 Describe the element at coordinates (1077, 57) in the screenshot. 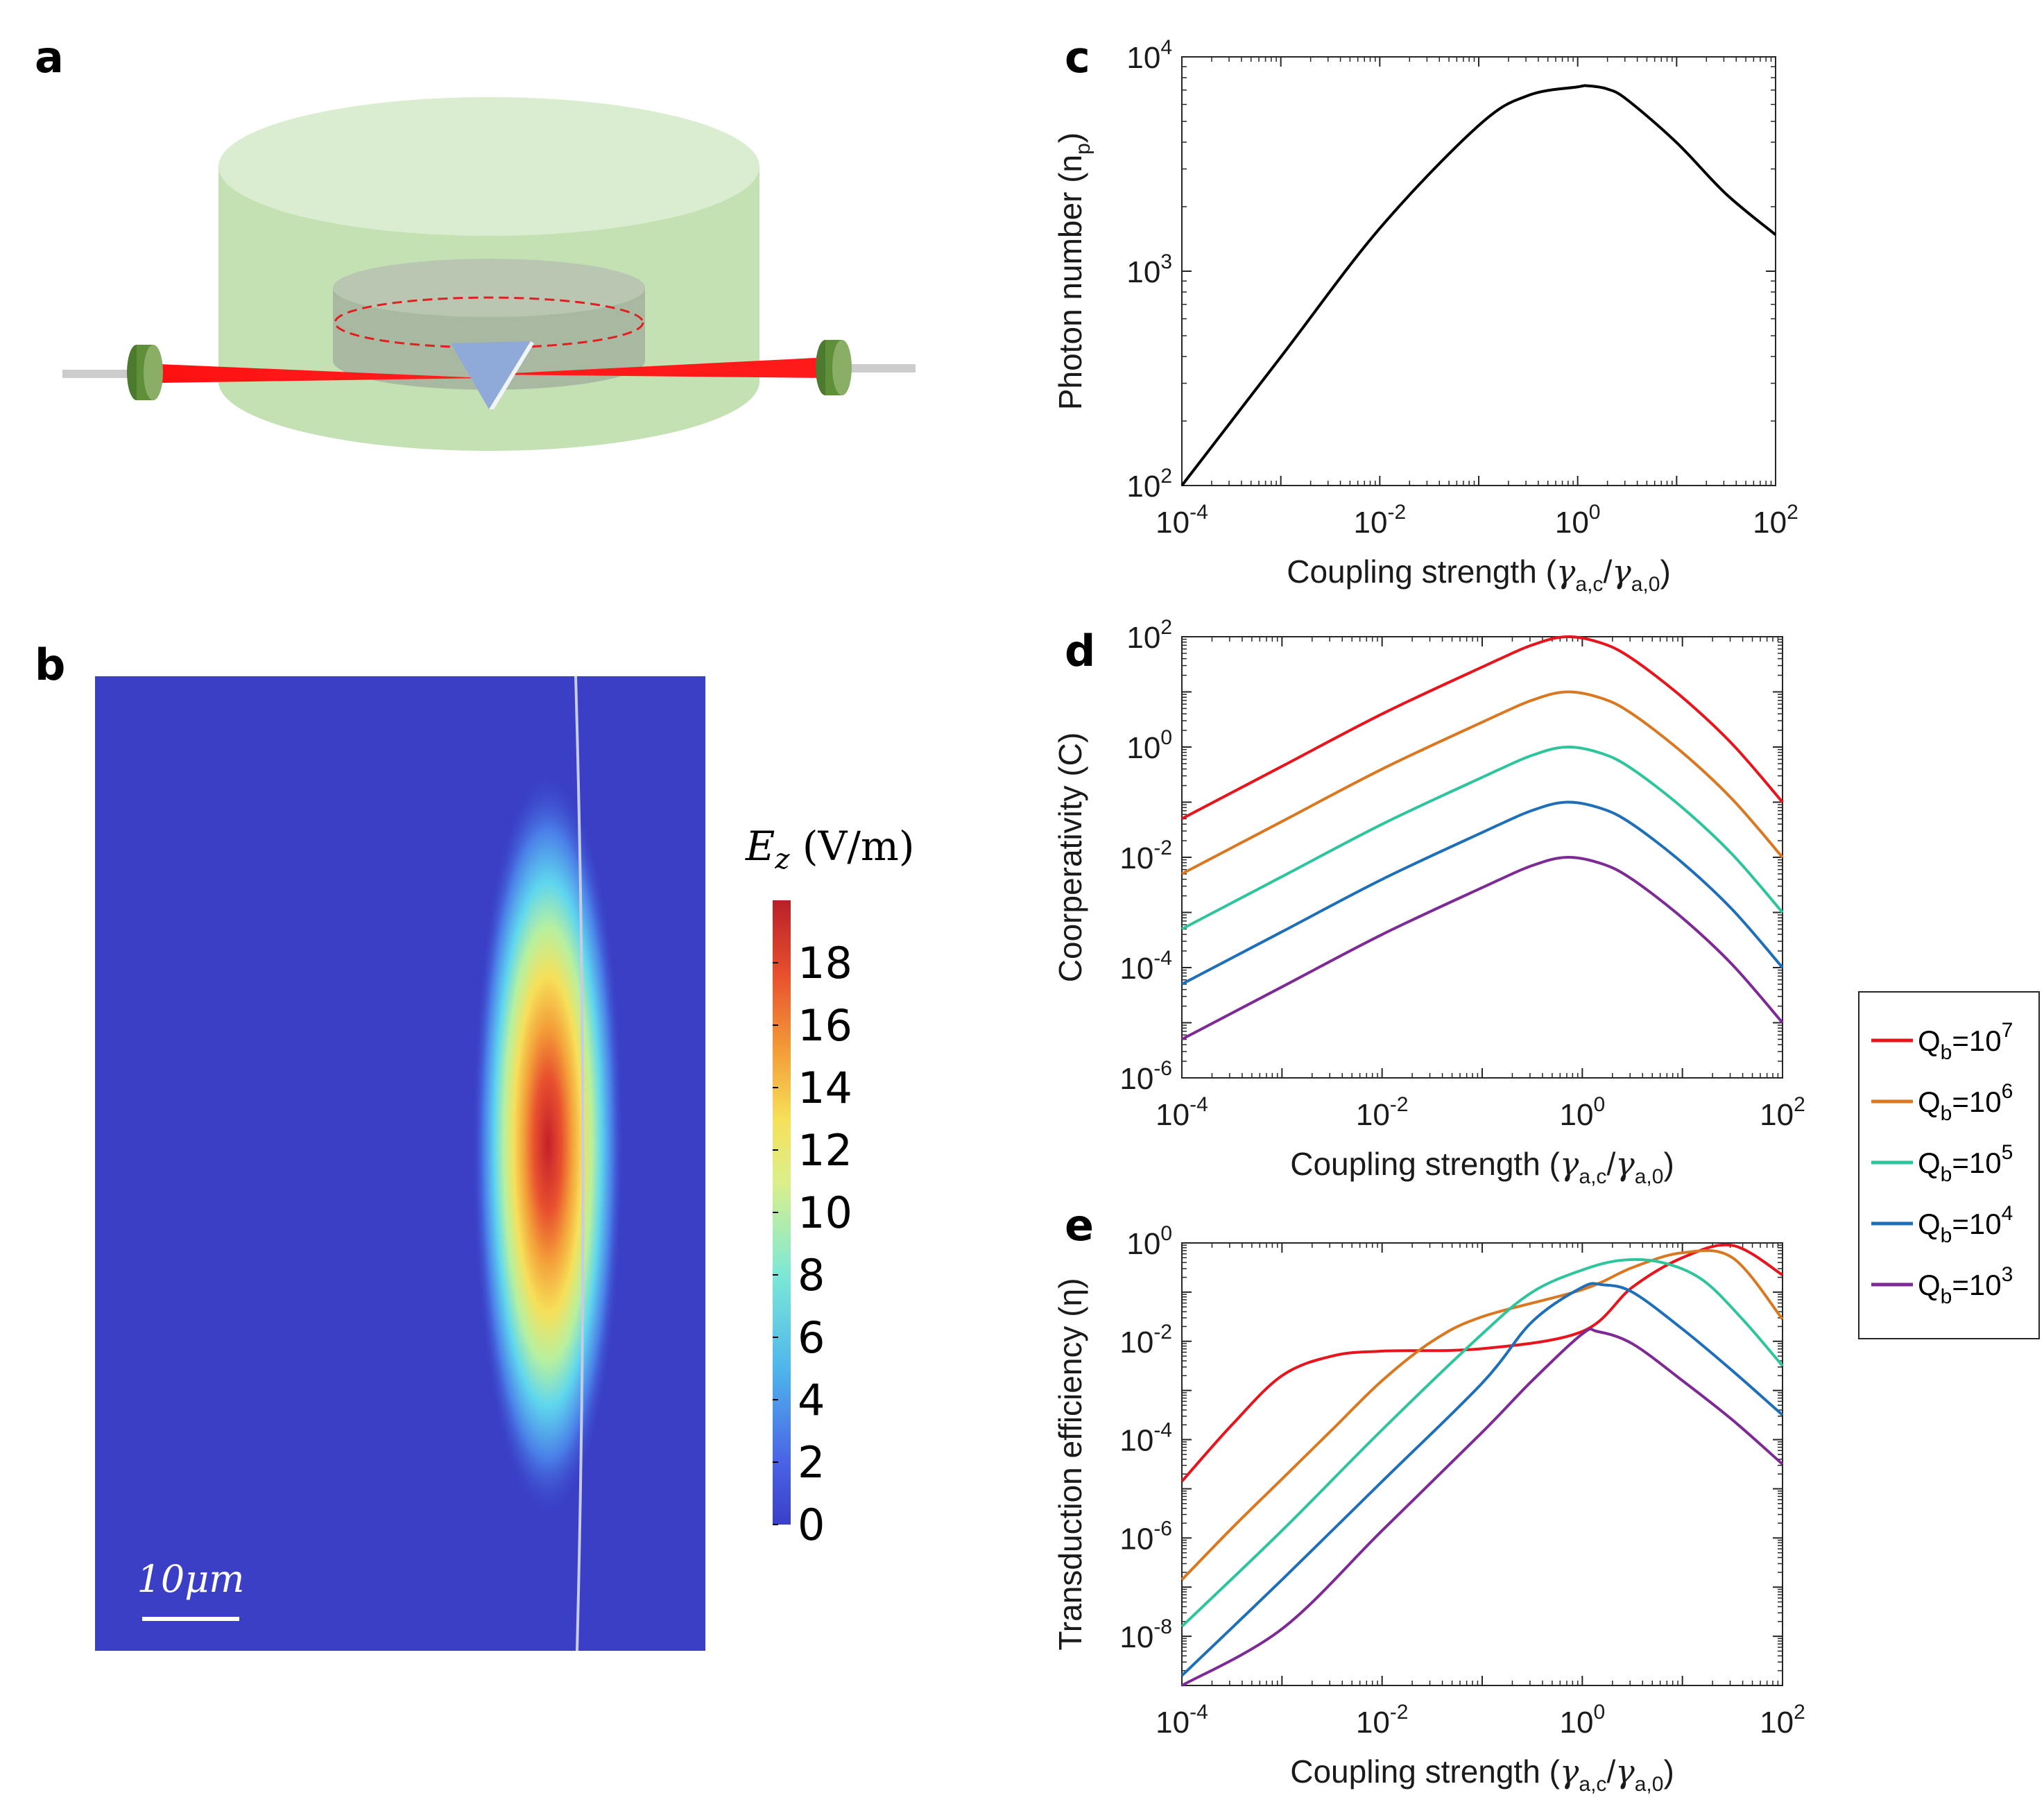

I see `panel-letter-c: c` at that location.